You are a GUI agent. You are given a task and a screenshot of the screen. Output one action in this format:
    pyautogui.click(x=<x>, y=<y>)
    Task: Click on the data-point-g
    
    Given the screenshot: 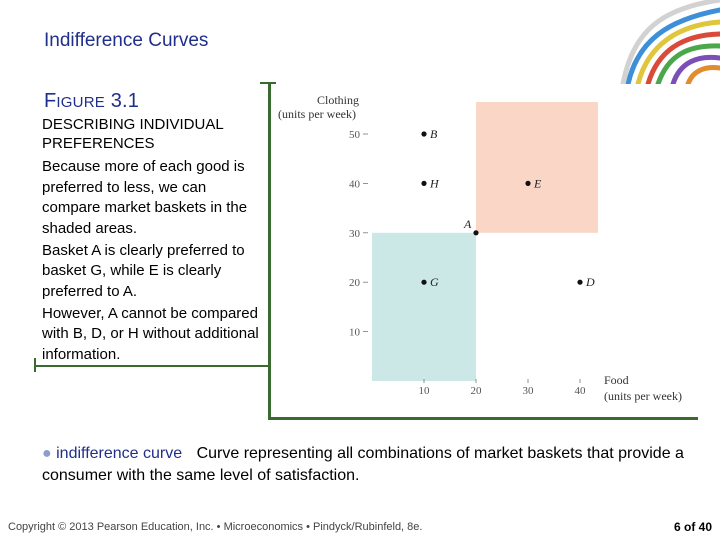 What is the action you would take?
    pyautogui.click(x=424, y=282)
    